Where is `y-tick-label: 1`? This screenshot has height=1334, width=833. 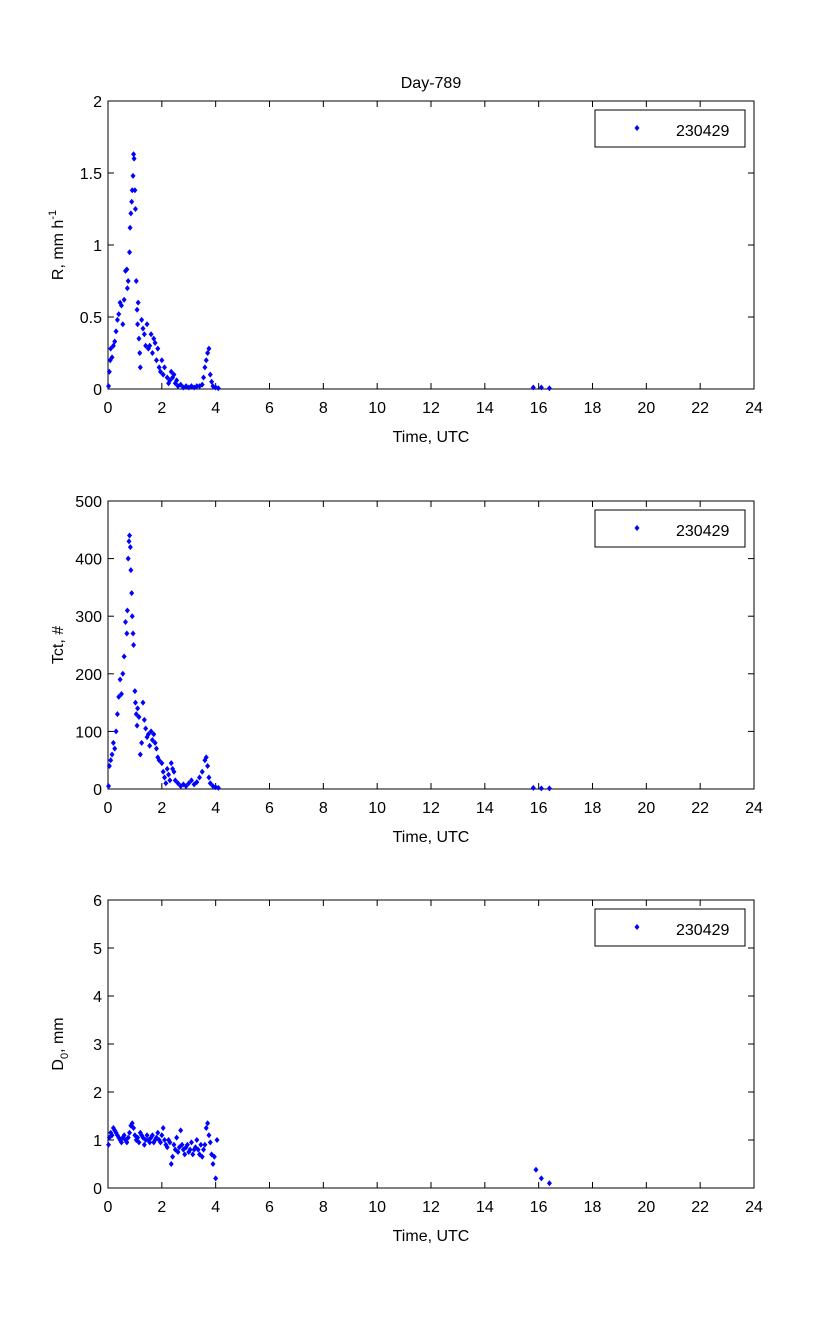 y-tick-label: 1 is located at coordinates (97, 246).